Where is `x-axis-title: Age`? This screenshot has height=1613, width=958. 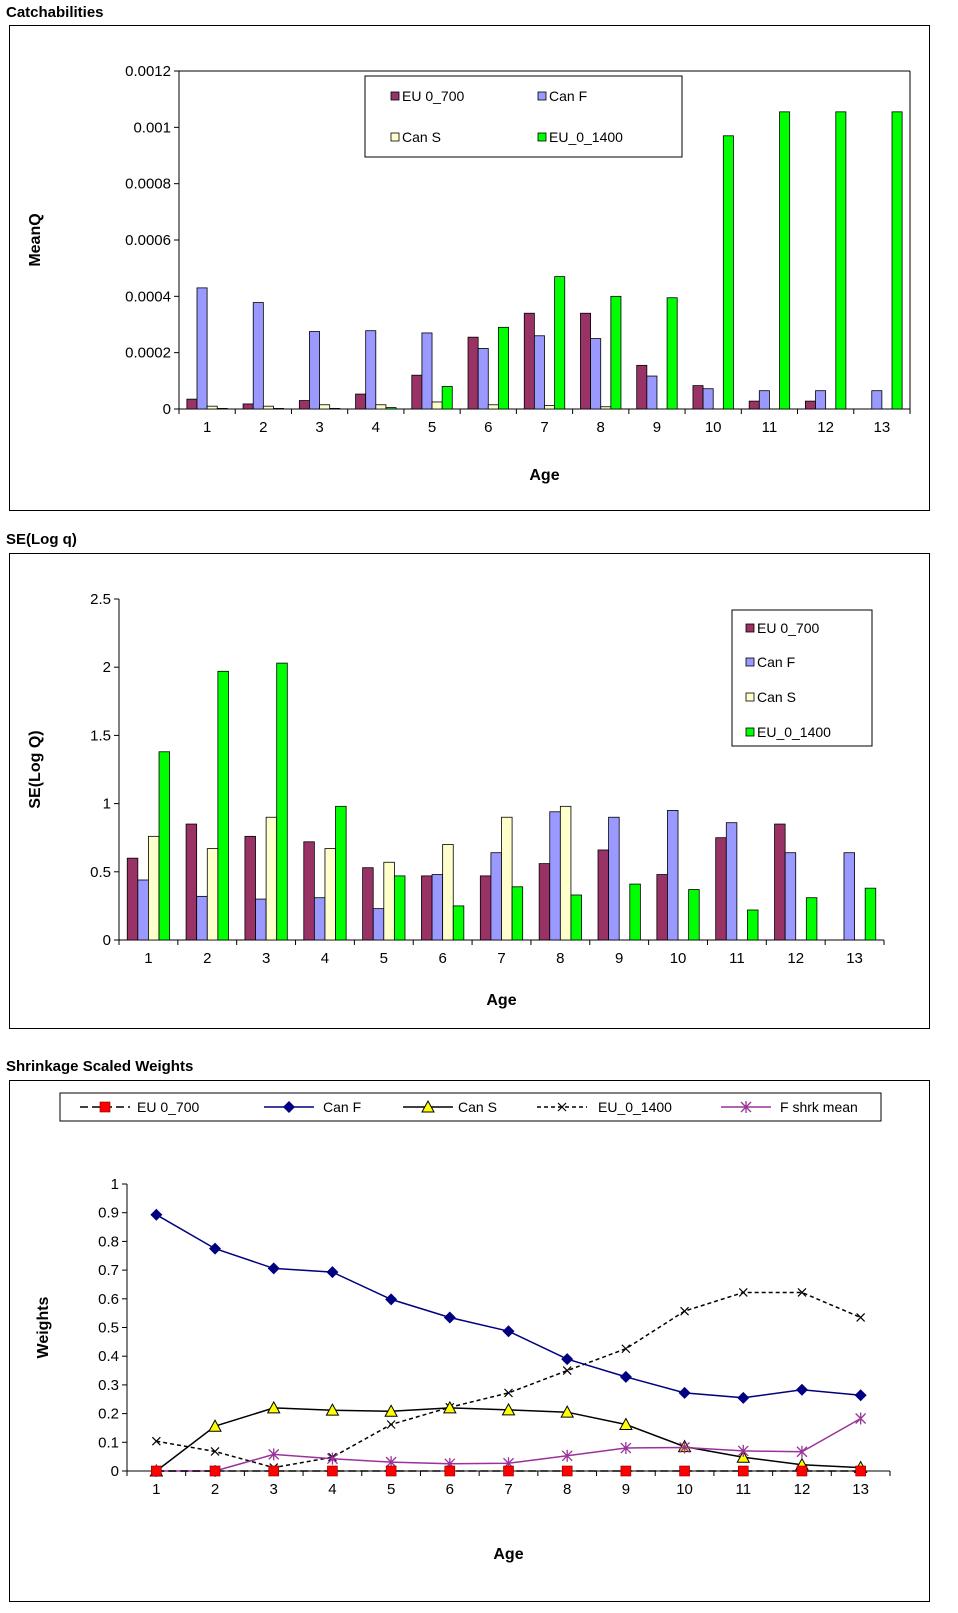 x-axis-title: Age is located at coordinates (544, 475).